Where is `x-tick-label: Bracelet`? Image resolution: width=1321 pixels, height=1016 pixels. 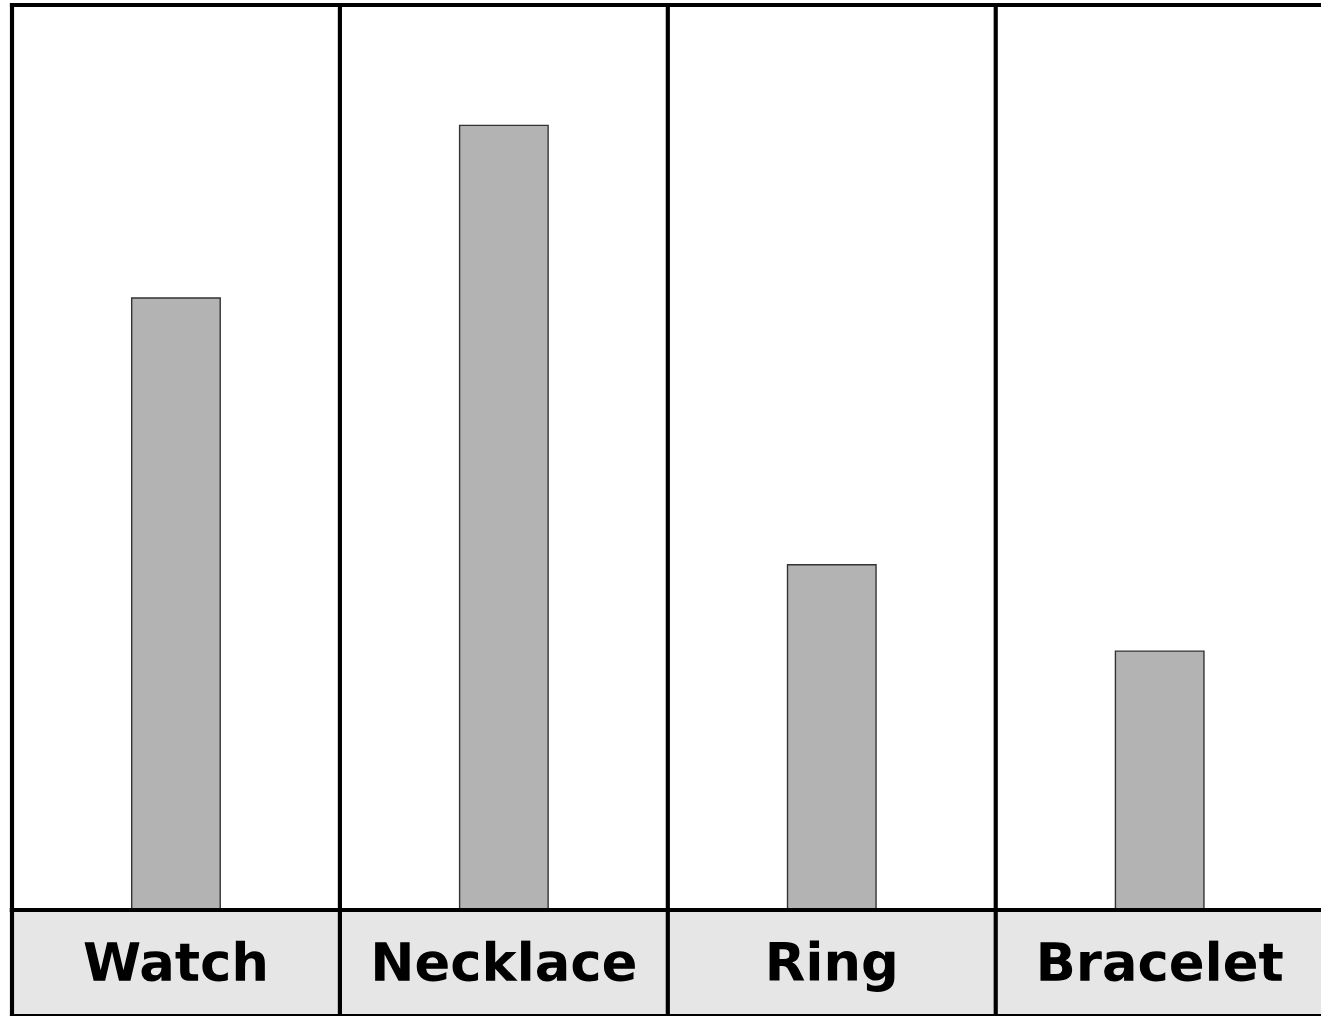 x-tick-label: Bracelet is located at coordinates (1161, 961).